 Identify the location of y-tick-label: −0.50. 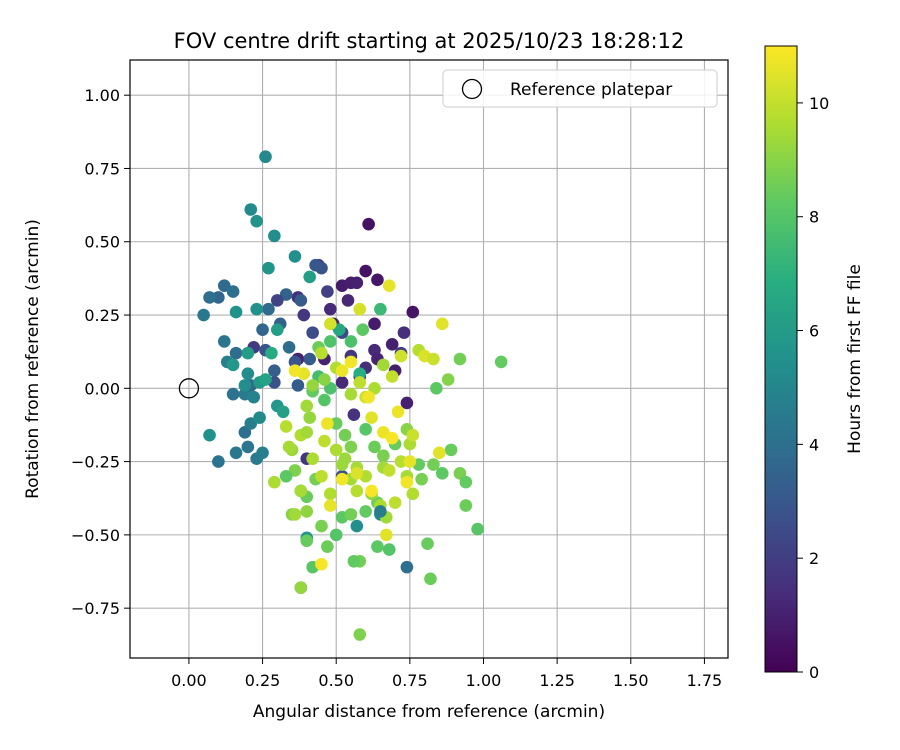
(95, 535).